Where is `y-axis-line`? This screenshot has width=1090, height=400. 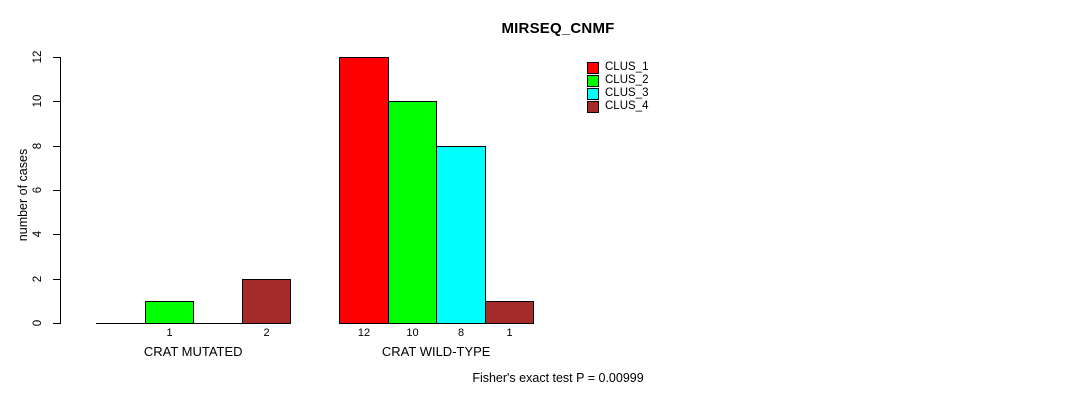
y-axis-line is located at coordinates (60, 190).